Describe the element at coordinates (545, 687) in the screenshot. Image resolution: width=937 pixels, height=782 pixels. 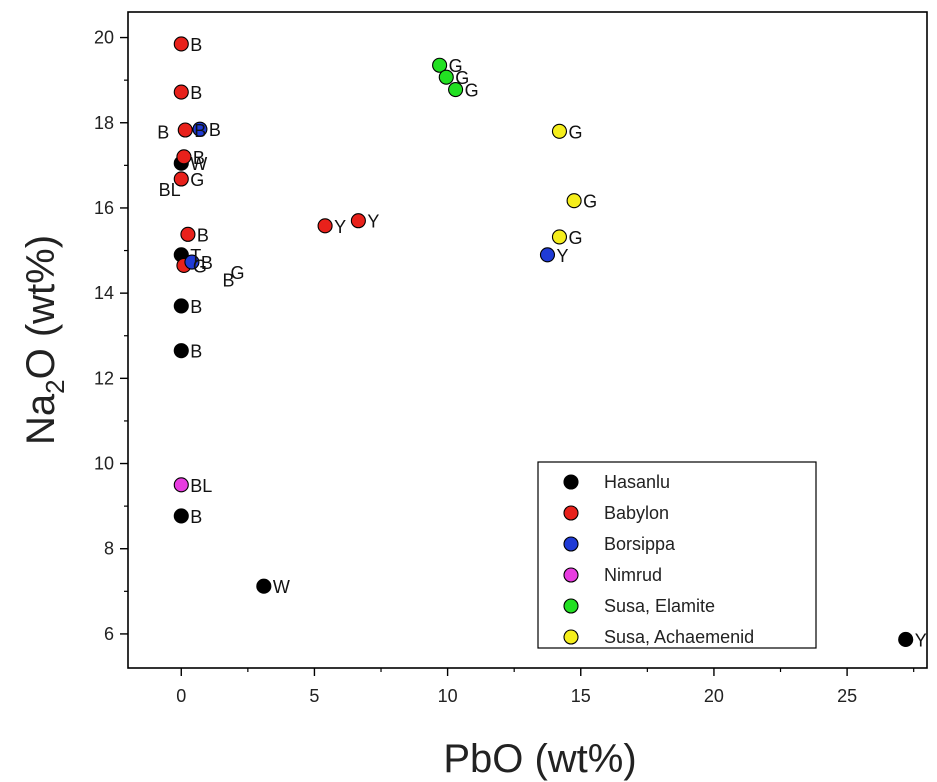
I see `x-axis: 0 5 10 15 20 25` at that location.